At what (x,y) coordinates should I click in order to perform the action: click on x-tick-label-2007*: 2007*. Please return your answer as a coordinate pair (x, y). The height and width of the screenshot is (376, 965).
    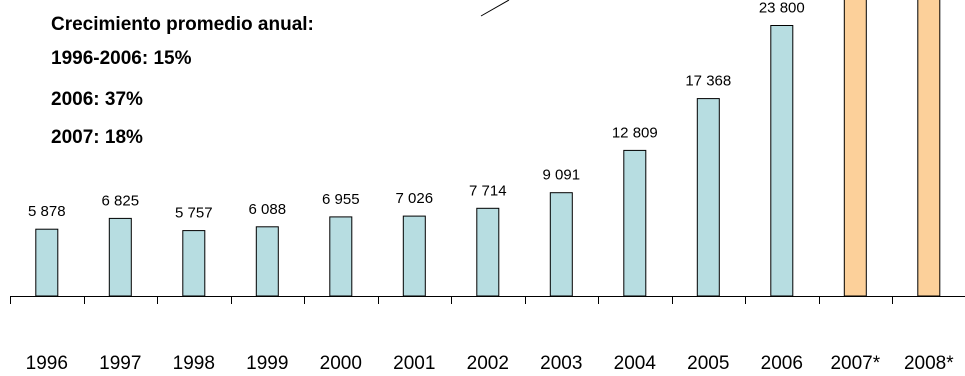
    Looking at the image, I should click on (855, 363).